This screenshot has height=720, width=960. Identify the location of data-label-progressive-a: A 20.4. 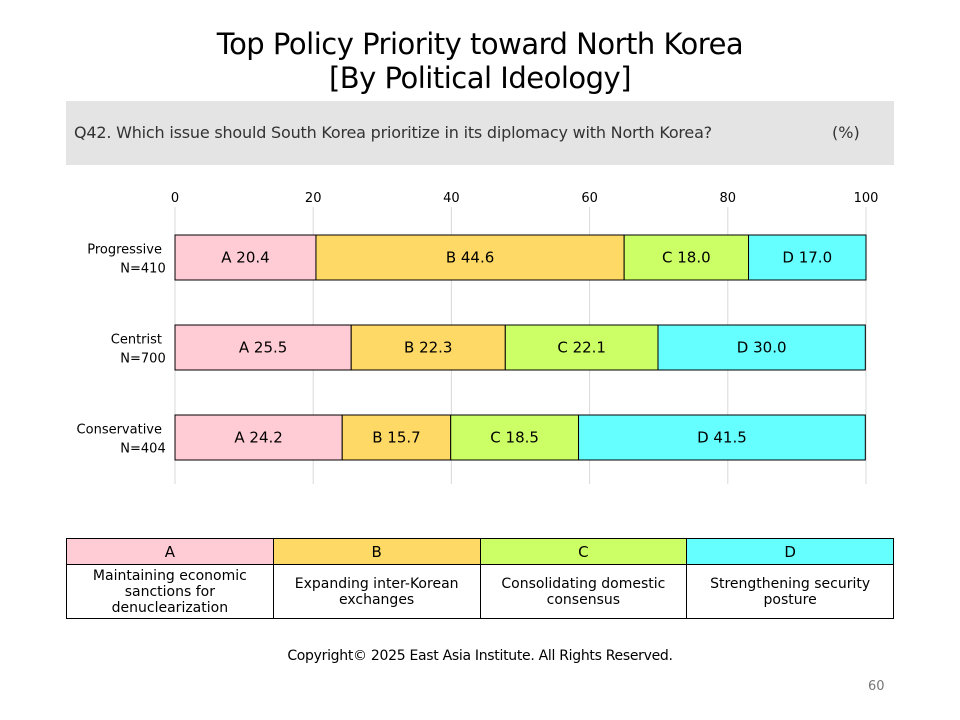
(245, 258).